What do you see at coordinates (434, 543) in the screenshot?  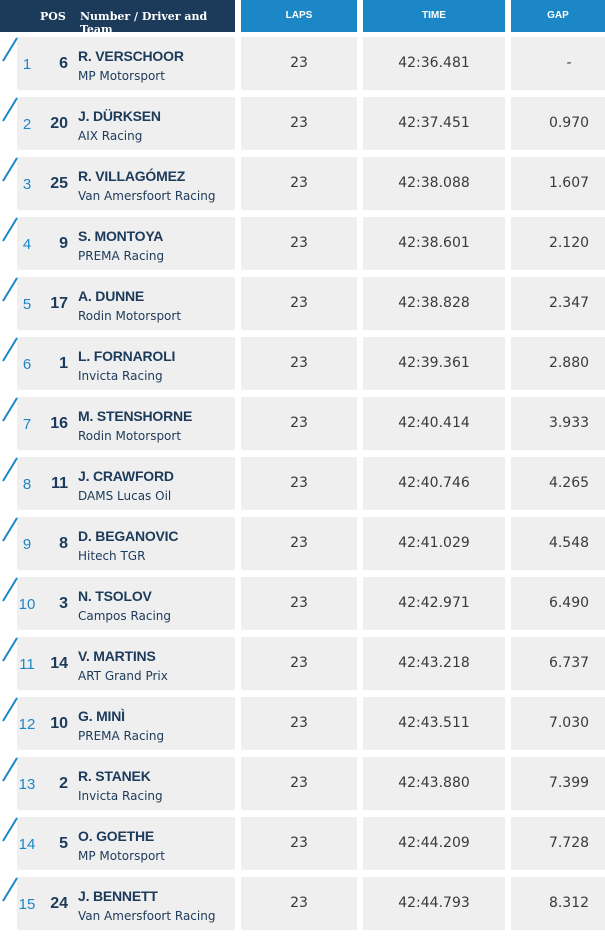 I see `time-value: 42:41.029` at bounding box center [434, 543].